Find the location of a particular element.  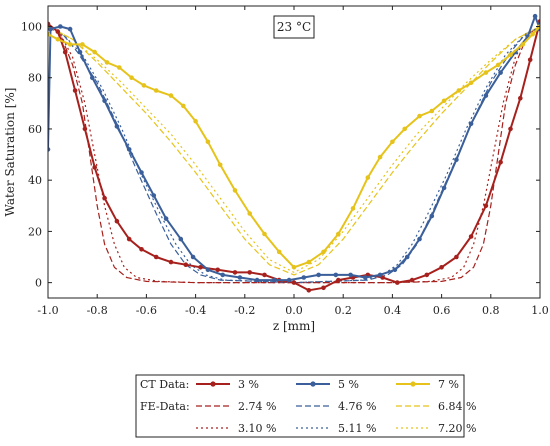

y-tick-label: 0 is located at coordinates (38, 283).